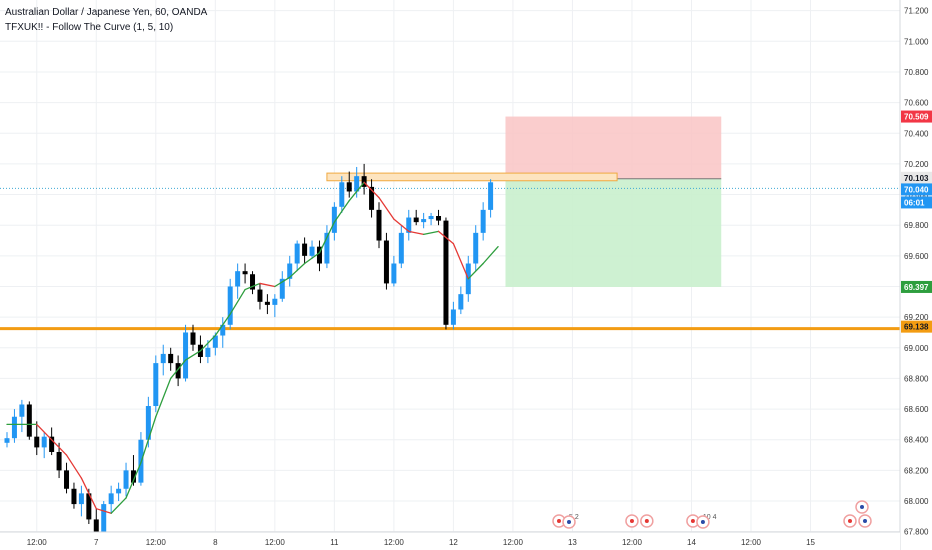  Describe the element at coordinates (89, 27) in the screenshot. I see `indicator-label: TFXUK!! - Follow The Curve (1, 5, 10)` at that location.